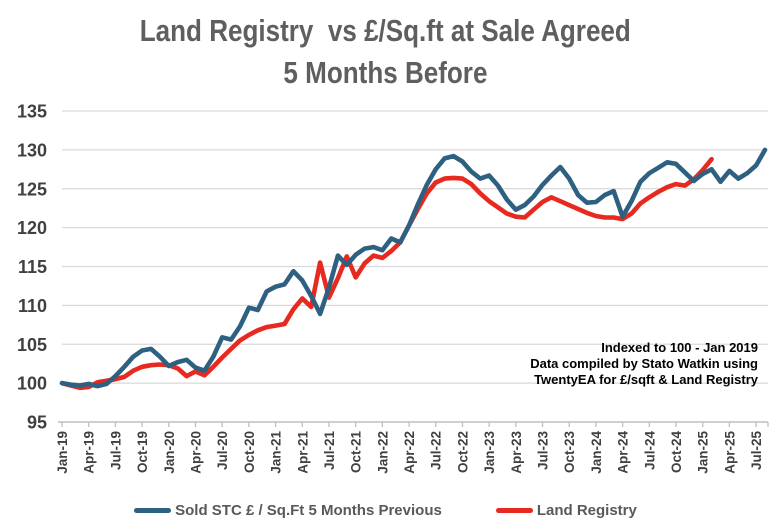 This screenshot has height=523, width=771. What do you see at coordinates (489, 452) in the screenshot?
I see `x-axis-label: Jan-23` at bounding box center [489, 452].